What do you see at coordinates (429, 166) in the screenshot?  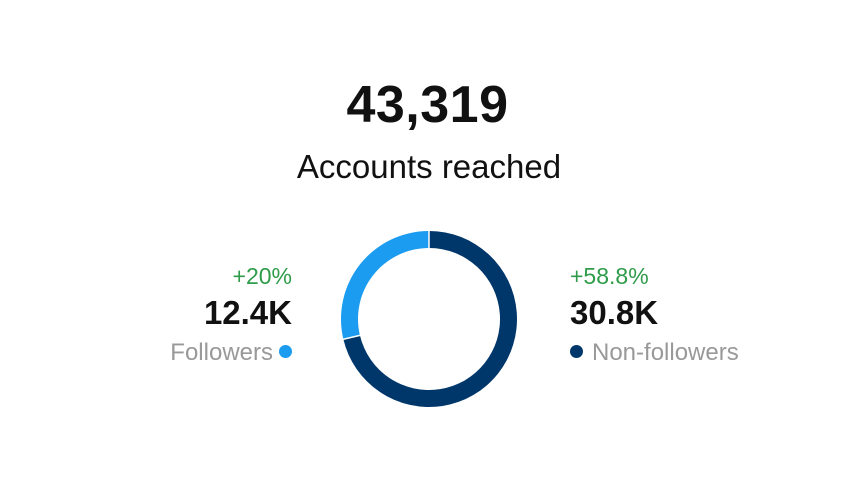 I see `total-reach-label: Accounts reached` at bounding box center [429, 166].